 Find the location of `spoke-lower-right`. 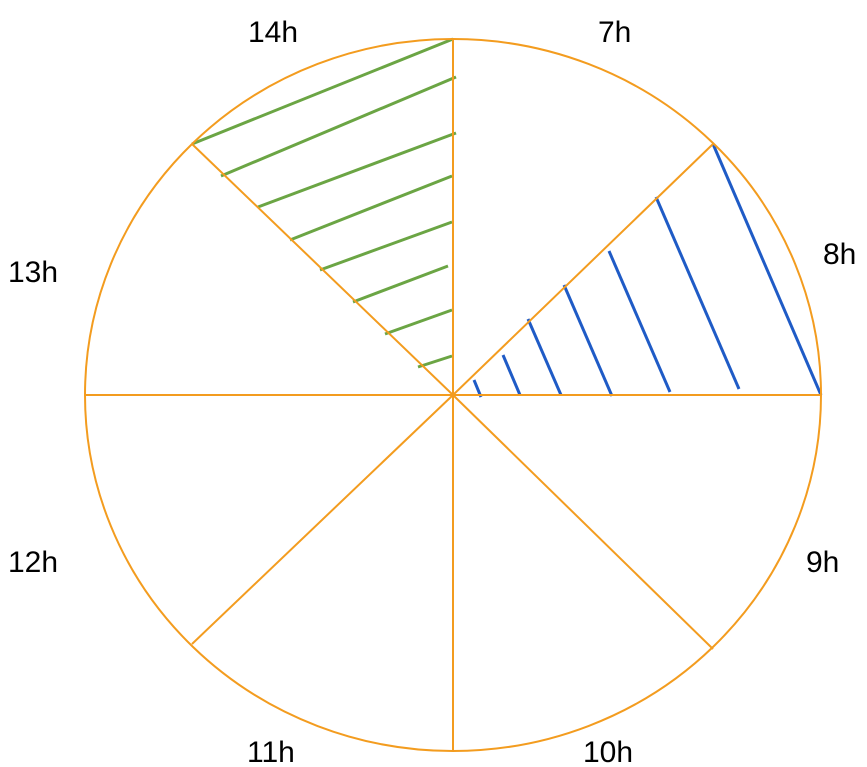

spoke-lower-right is located at coordinates (583, 522).